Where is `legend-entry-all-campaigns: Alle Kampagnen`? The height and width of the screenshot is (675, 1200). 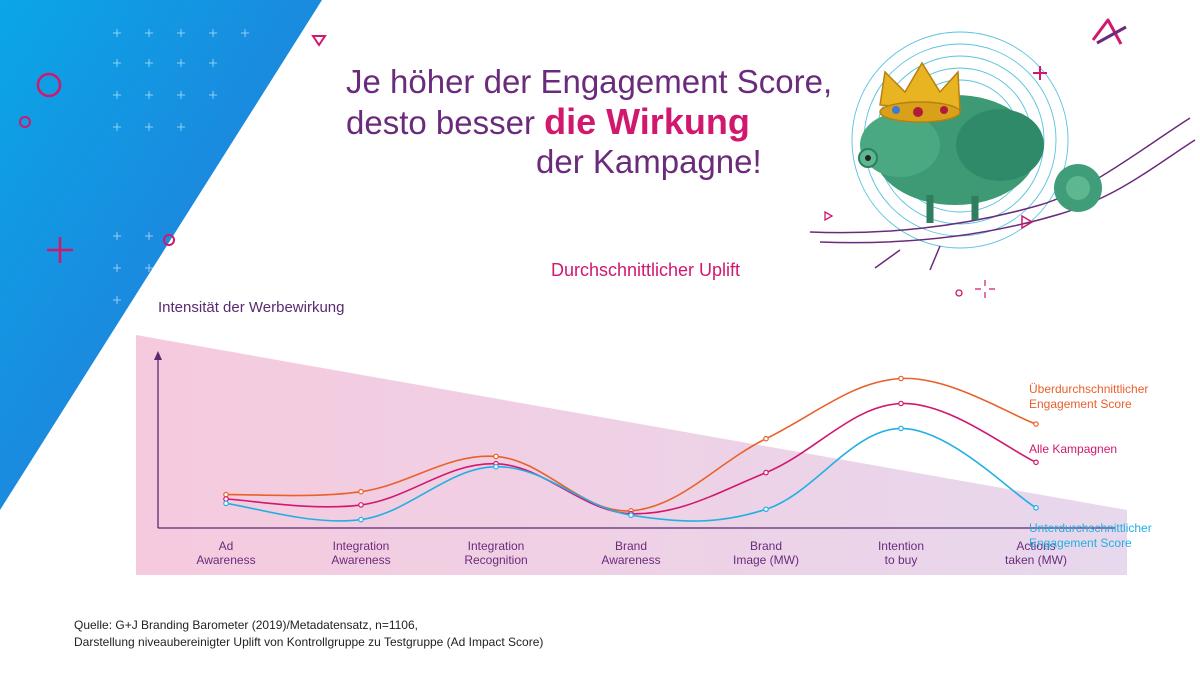
legend-entry-all-campaigns: Alle Kampagnen is located at coordinates (1073, 449).